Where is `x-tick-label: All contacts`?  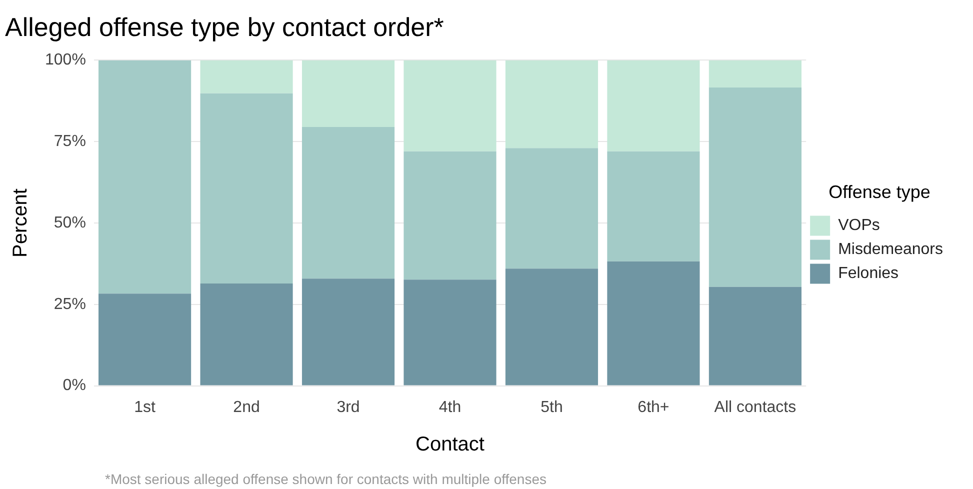 x-tick-label: All contacts is located at coordinates (755, 407).